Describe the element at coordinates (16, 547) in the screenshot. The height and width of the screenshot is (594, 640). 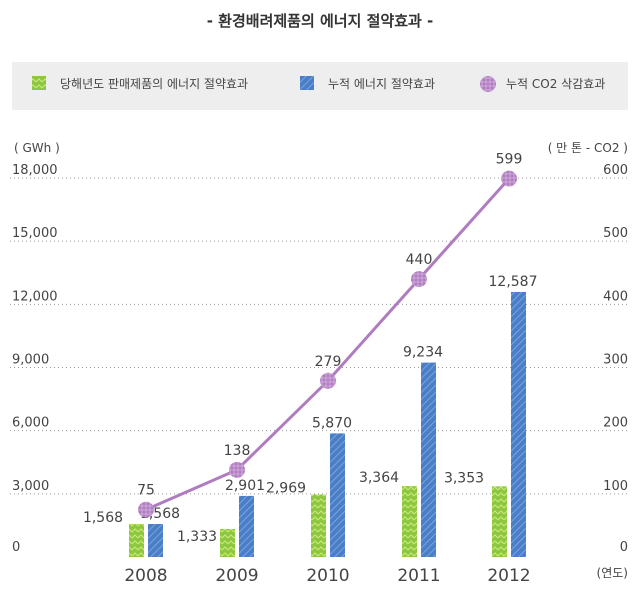
I see `left-tick-label: 0` at that location.